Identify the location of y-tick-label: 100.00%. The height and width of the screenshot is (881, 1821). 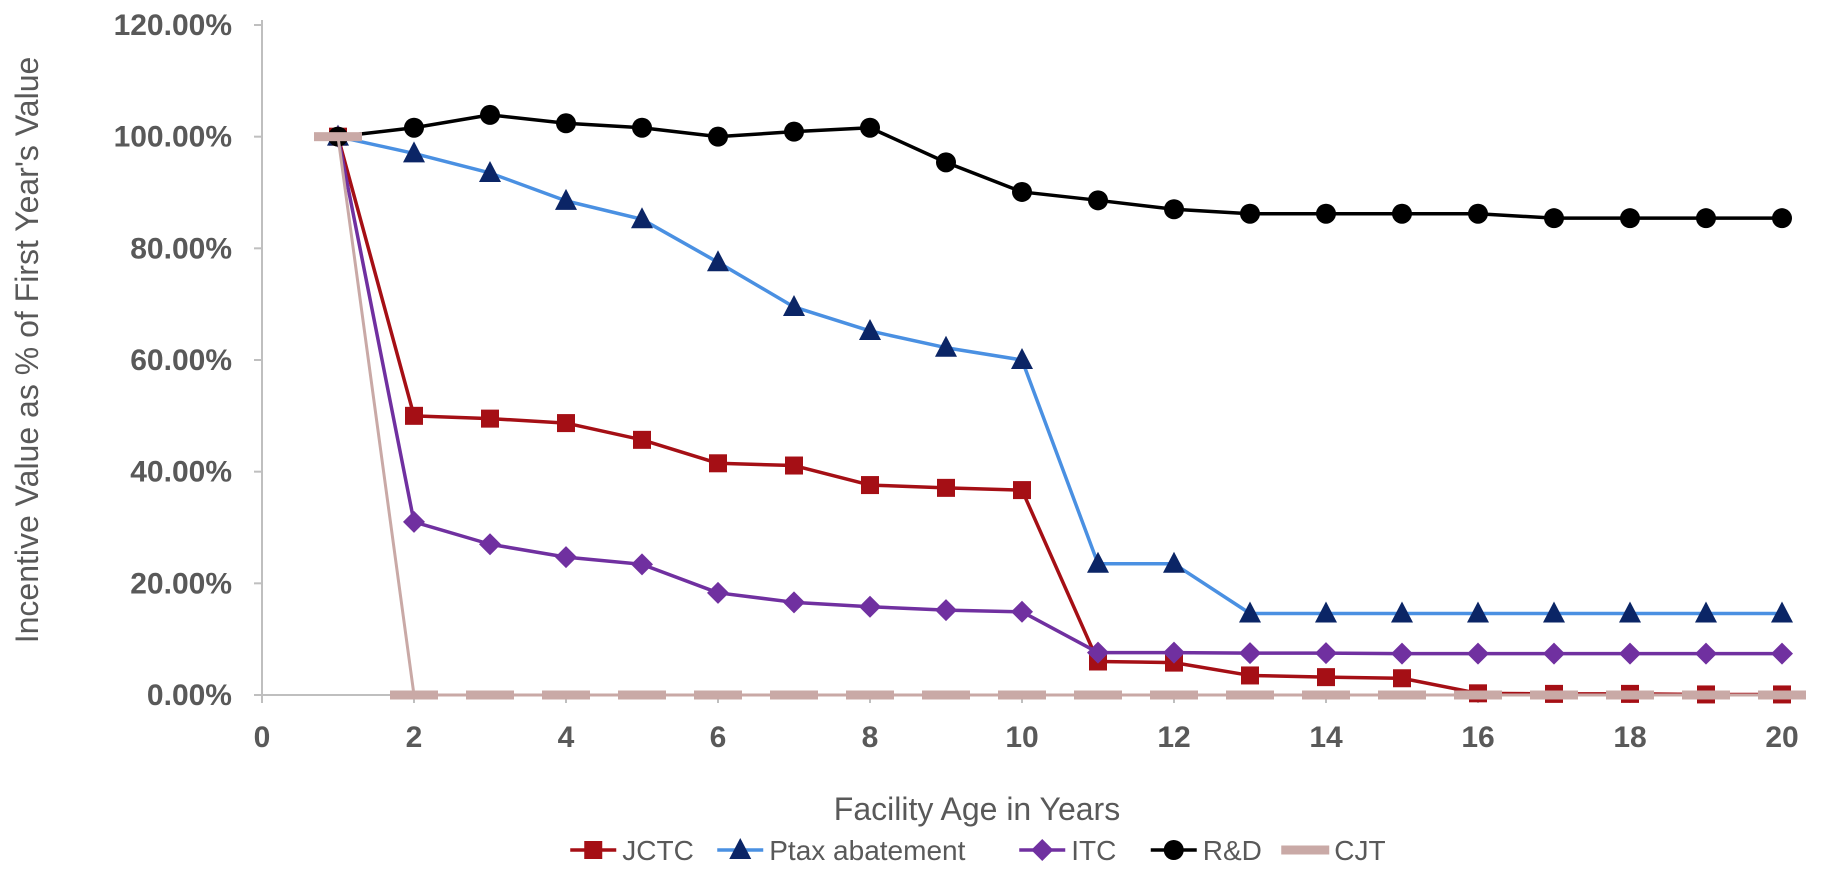
(173, 137).